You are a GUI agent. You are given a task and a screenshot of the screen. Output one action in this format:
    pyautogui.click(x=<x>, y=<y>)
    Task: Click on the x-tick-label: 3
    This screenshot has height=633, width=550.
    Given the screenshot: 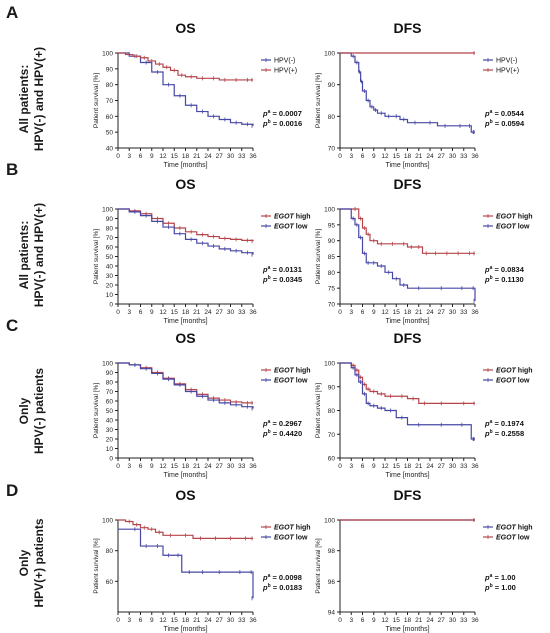 What is the action you would take?
    pyautogui.click(x=129, y=156)
    